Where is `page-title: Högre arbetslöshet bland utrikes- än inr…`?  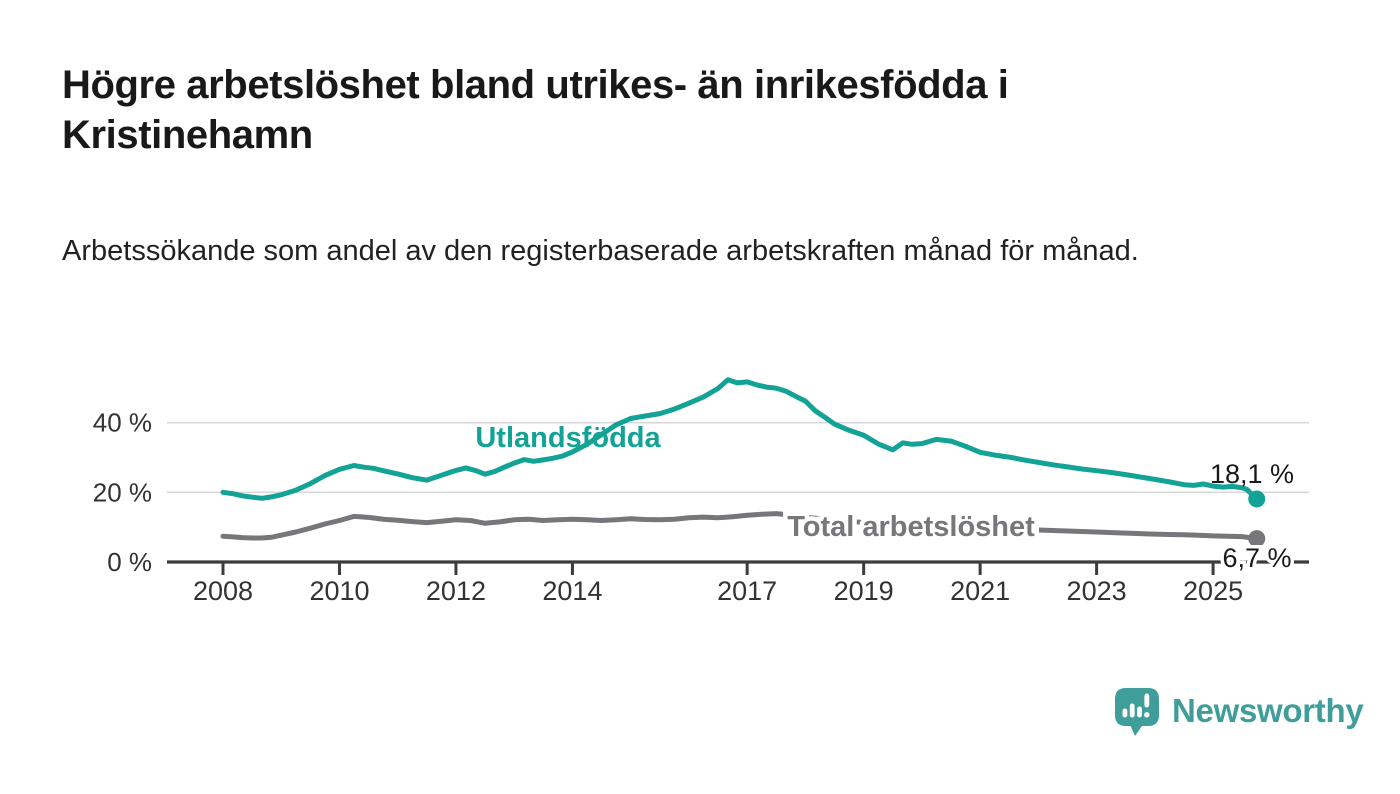 page-title: Högre arbetslöshet bland utrikes- än inr… is located at coordinates (535, 110).